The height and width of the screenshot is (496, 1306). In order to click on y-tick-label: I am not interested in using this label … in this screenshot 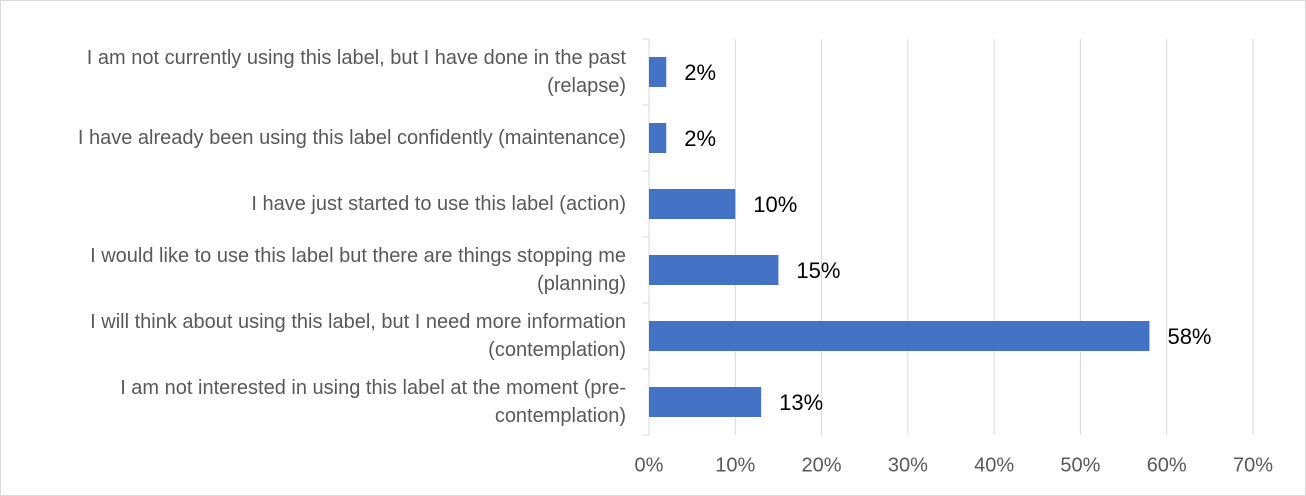, I will do `click(373, 402)`.